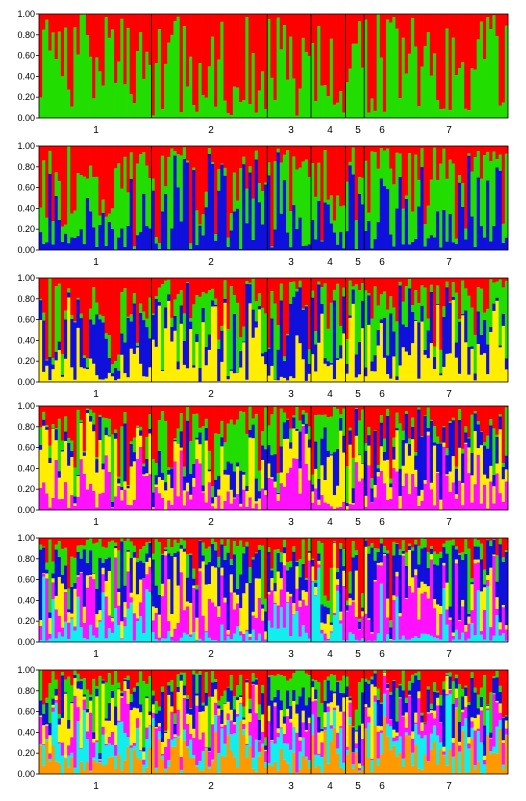 The width and height of the screenshot is (526, 801). What do you see at coordinates (263, 72) in the screenshot?
I see `structure-panel-k2: 0.000.200.400.600.801.001 2 3 4 5 6 7` at bounding box center [263, 72].